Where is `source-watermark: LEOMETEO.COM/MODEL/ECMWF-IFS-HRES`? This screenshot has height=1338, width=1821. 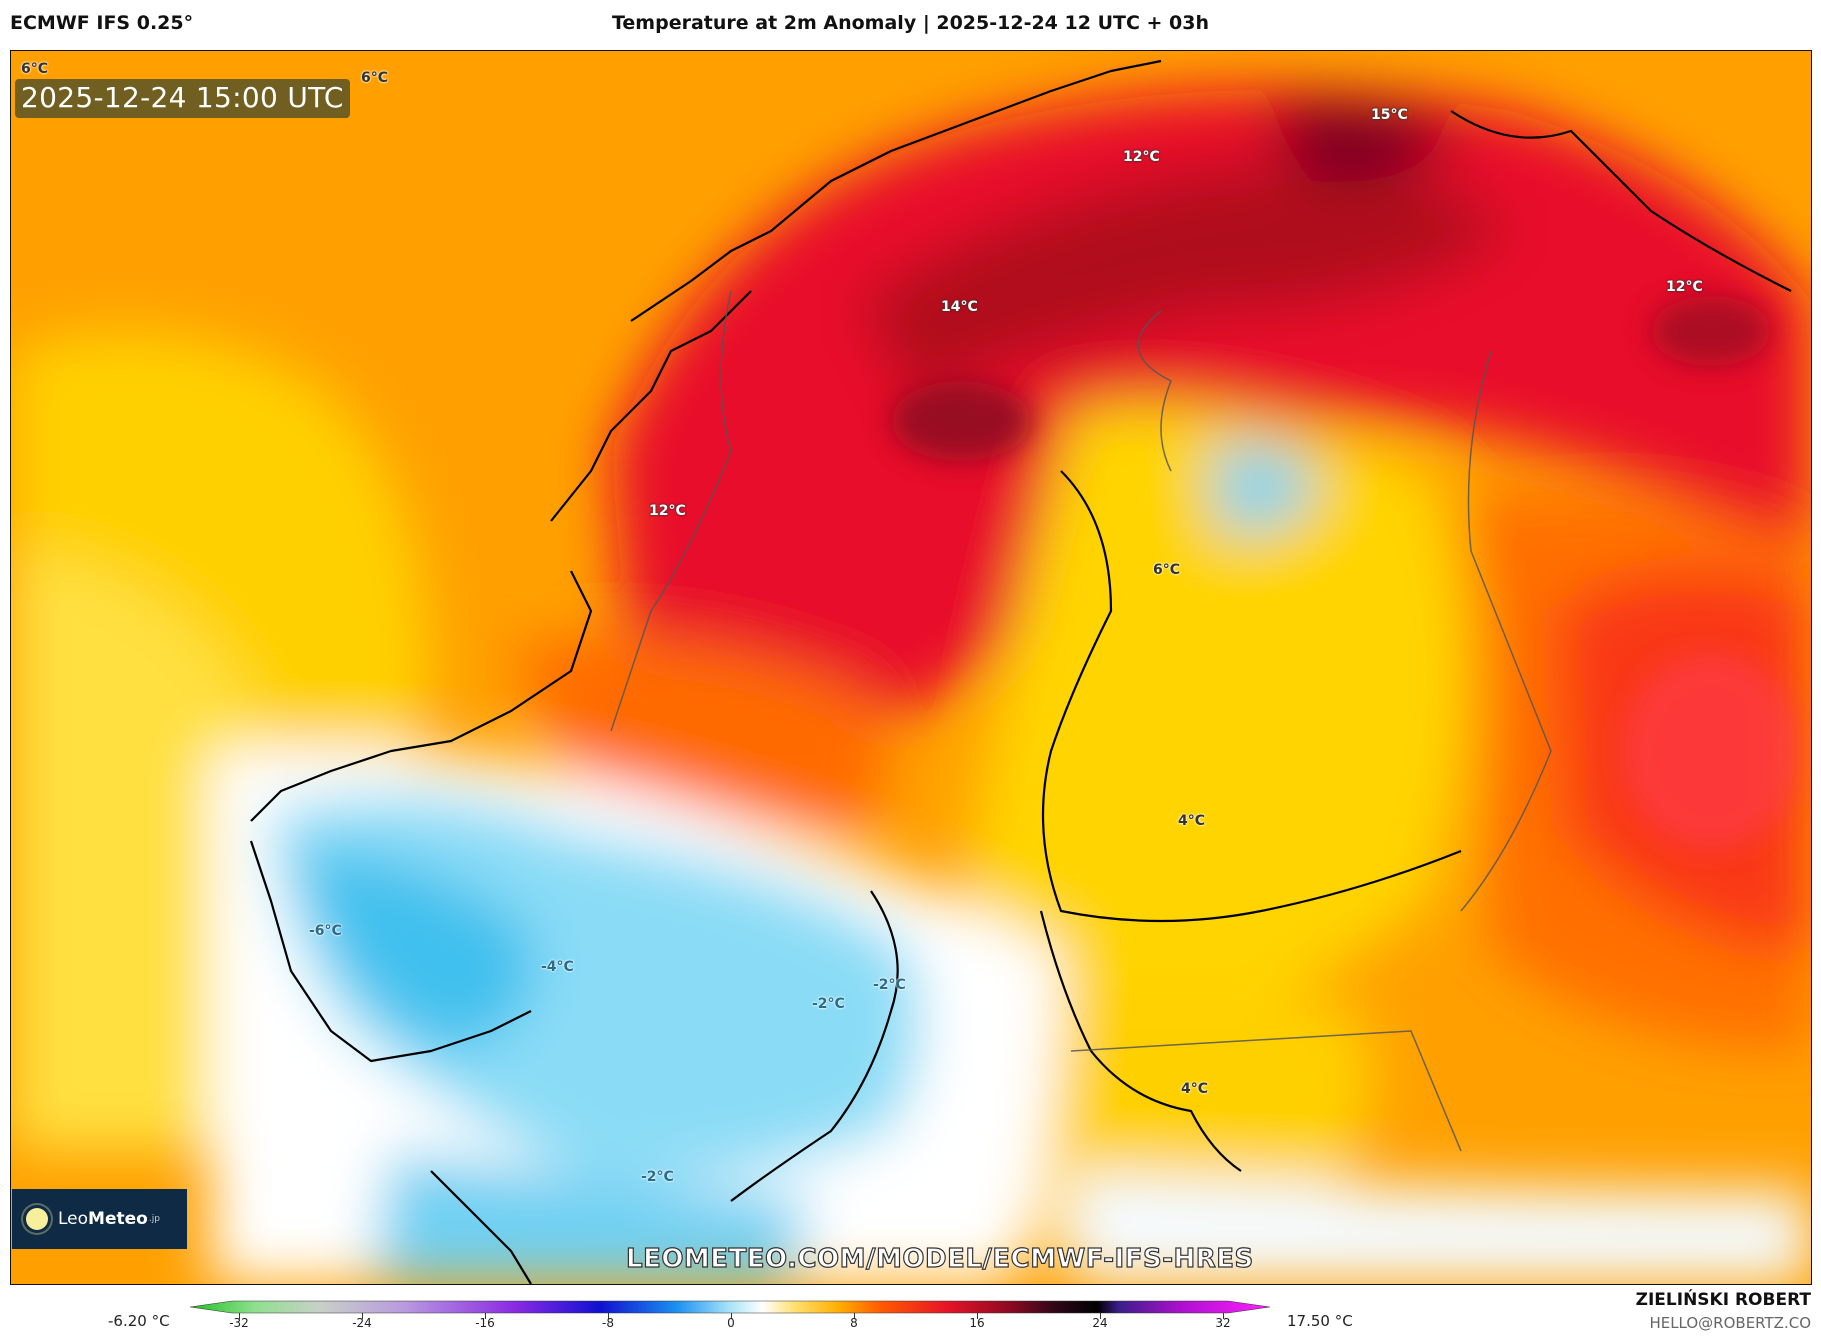 source-watermark: LEOMETEO.COM/MODEL/ECMWF-IFS-HRES is located at coordinates (939, 1258).